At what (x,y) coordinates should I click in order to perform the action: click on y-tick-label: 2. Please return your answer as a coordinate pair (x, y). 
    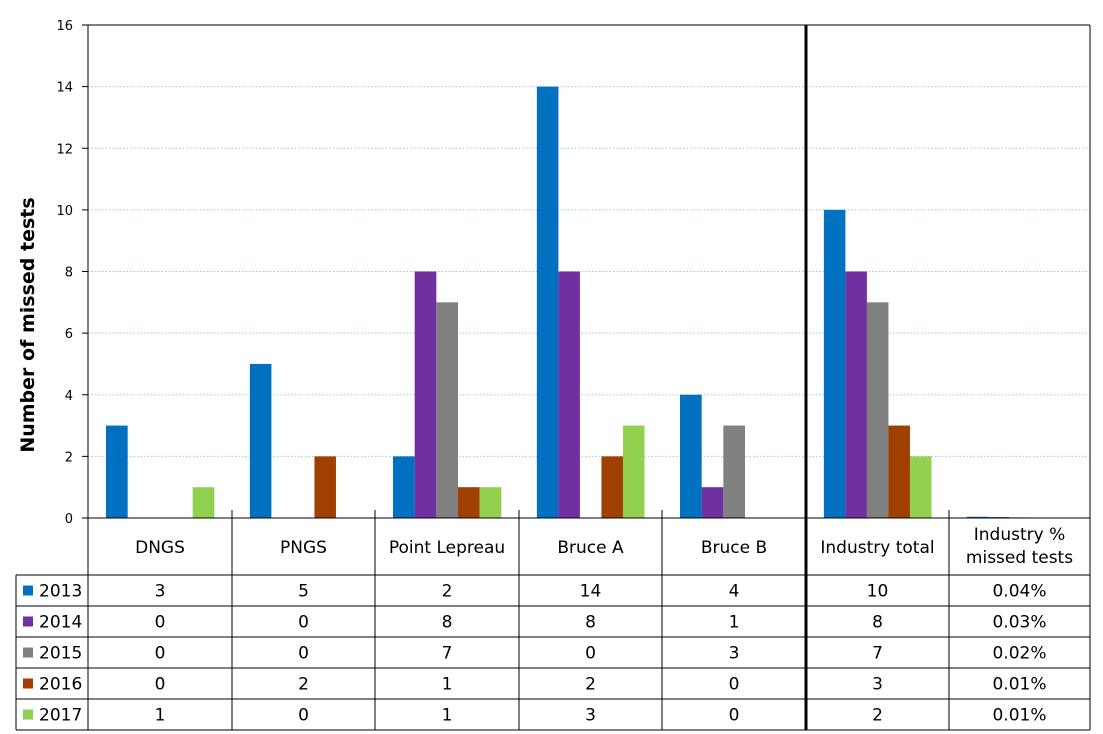
    Looking at the image, I should click on (69, 457).